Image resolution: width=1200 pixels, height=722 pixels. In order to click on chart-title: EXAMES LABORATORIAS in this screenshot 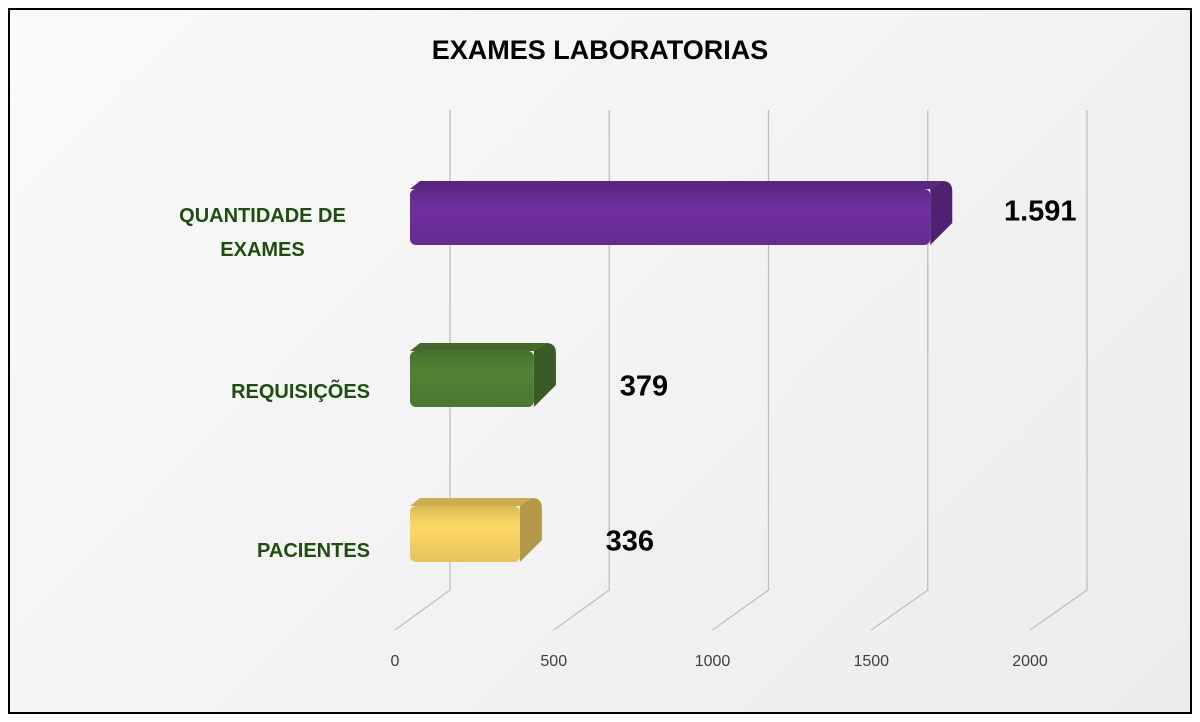, I will do `click(600, 50)`.